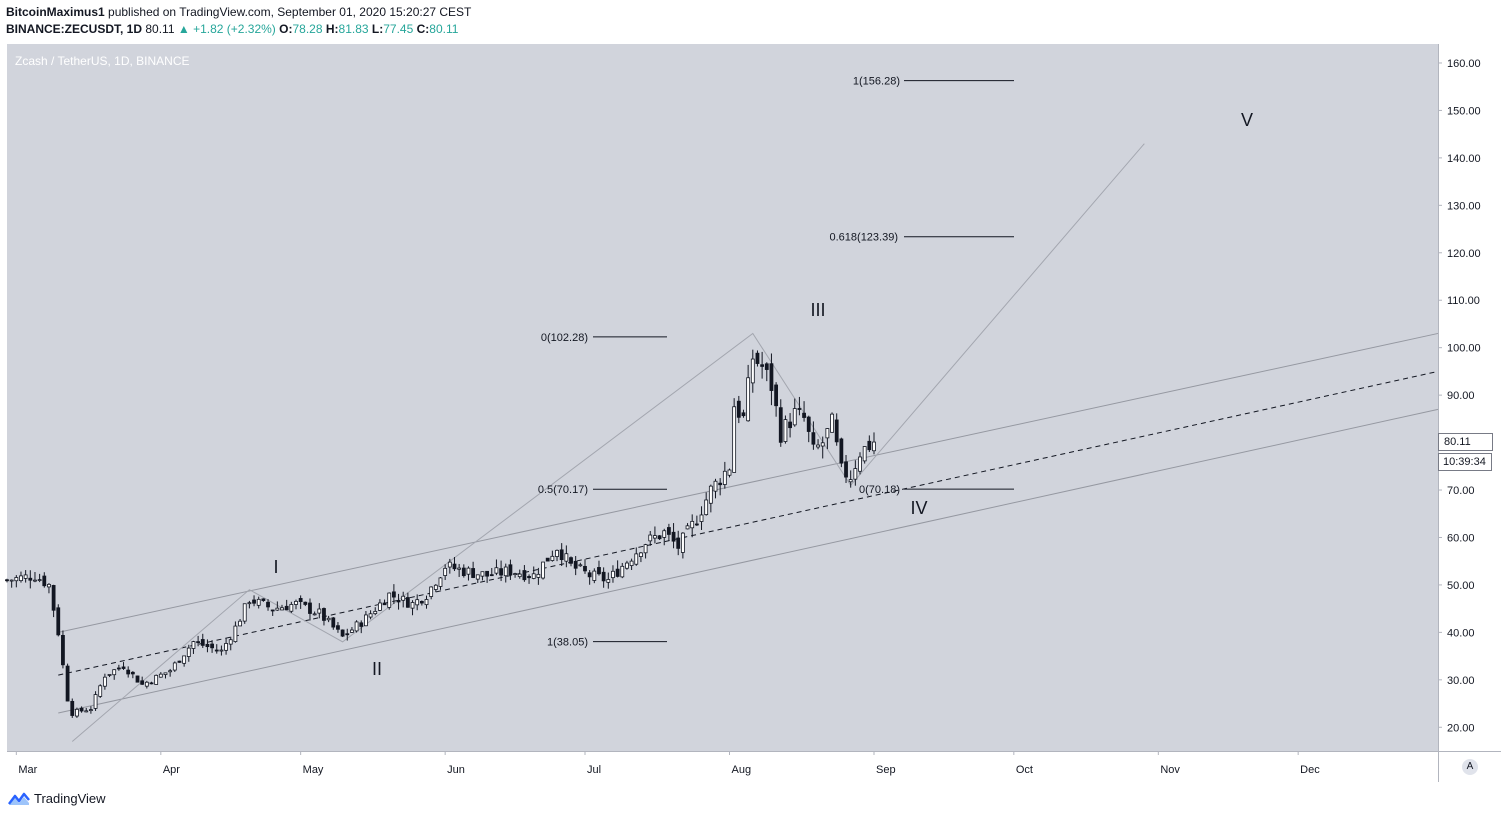 The image size is (1510, 819). What do you see at coordinates (286, 29) in the screenshot?
I see `open-label: O:` at bounding box center [286, 29].